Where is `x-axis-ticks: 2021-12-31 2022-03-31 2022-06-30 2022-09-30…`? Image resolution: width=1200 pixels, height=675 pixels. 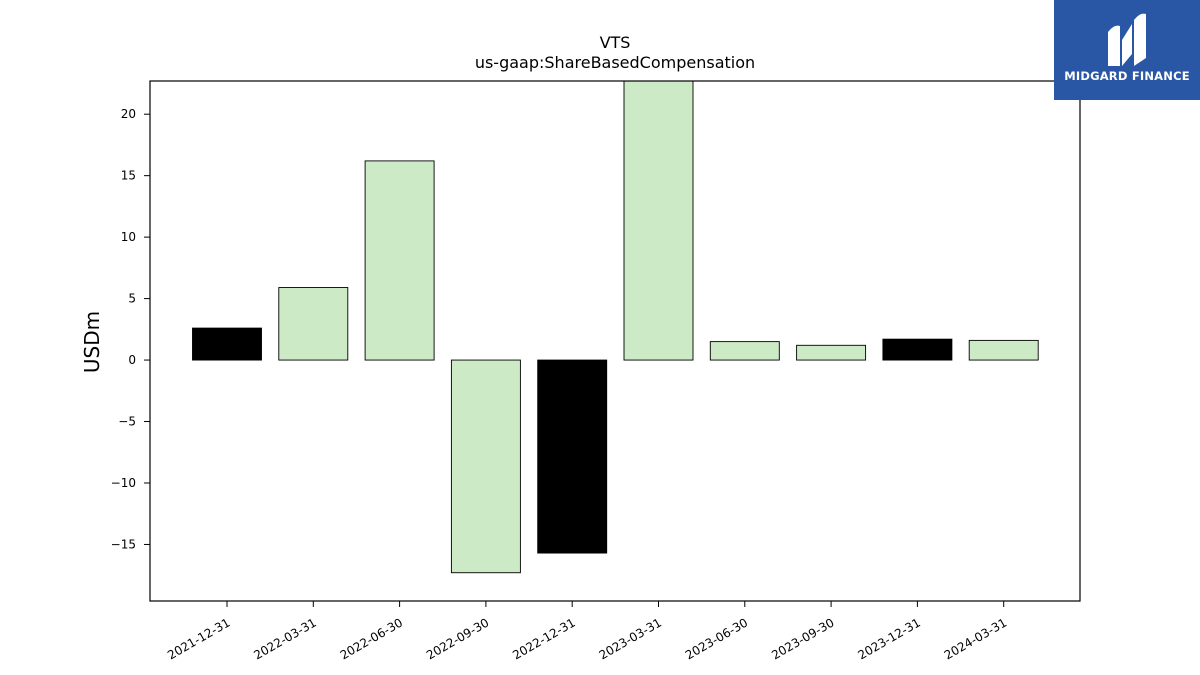 x-axis-ticks: 2021-12-31 2022-03-31 2022-06-30 2022-09-30… is located at coordinates (587, 631).